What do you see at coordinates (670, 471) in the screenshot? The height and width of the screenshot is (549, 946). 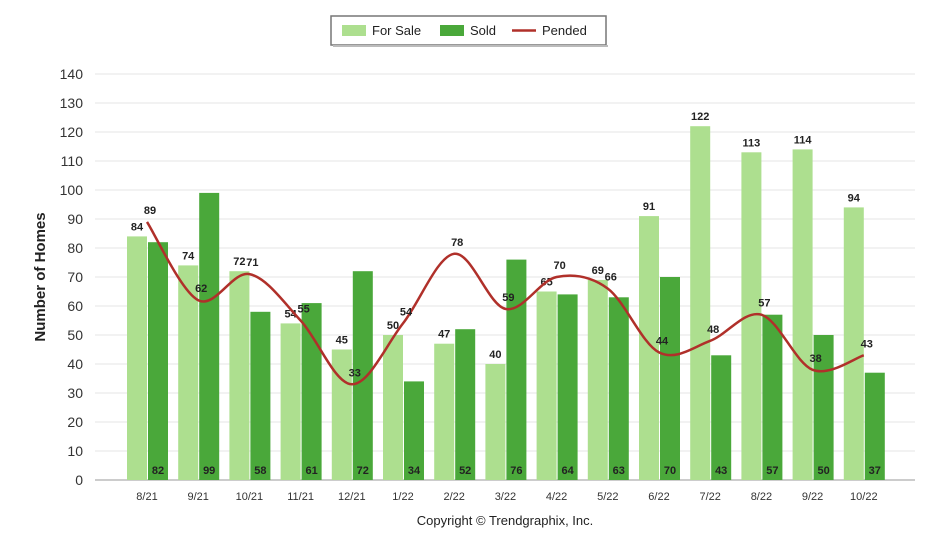 I see `sold-value-label: 70` at bounding box center [670, 471].